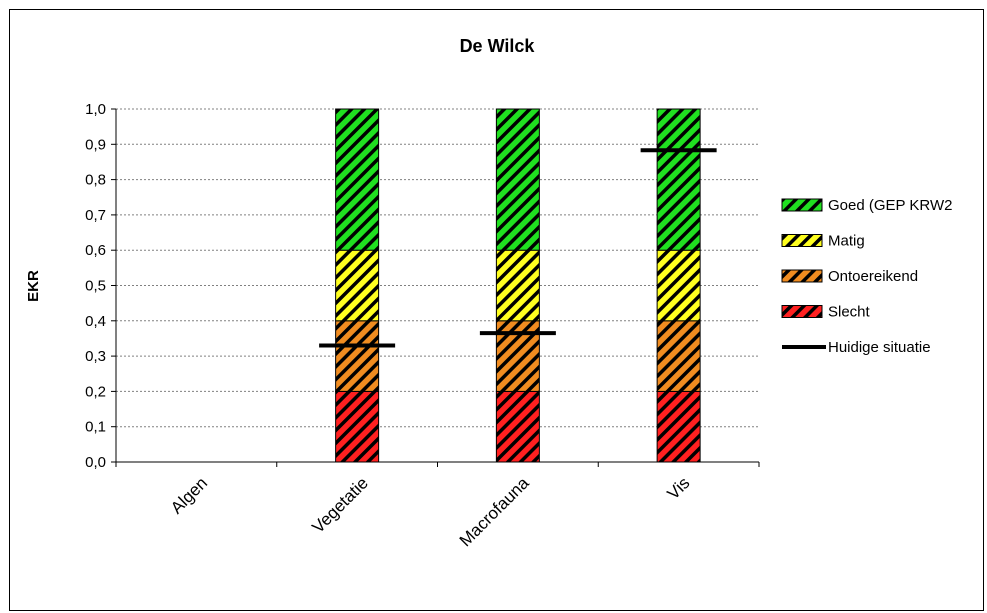 Image resolution: width=987 pixels, height=613 pixels. Describe the element at coordinates (95, 321) in the screenshot. I see `y-tick-label: 0,4` at that location.